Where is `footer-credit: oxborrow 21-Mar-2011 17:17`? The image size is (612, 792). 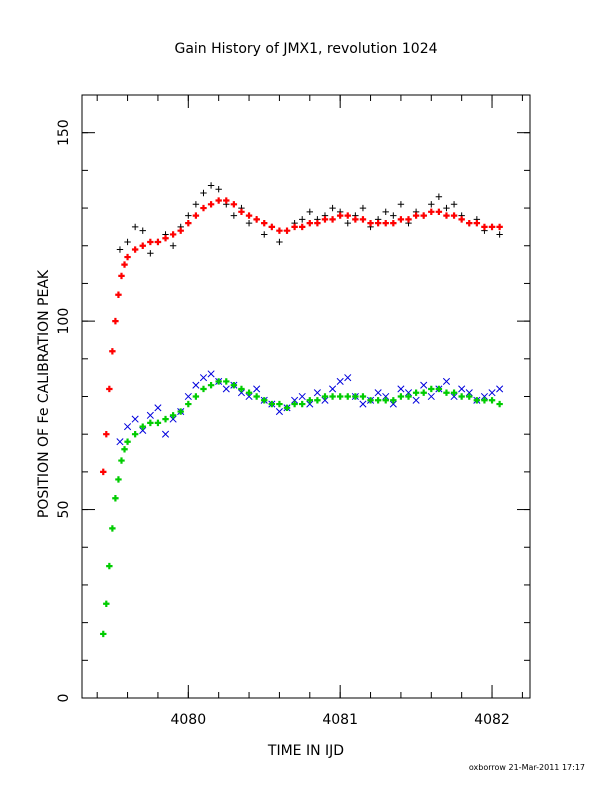 footer-credit: oxborrow 21-Mar-2011 17:17 is located at coordinates (527, 767).